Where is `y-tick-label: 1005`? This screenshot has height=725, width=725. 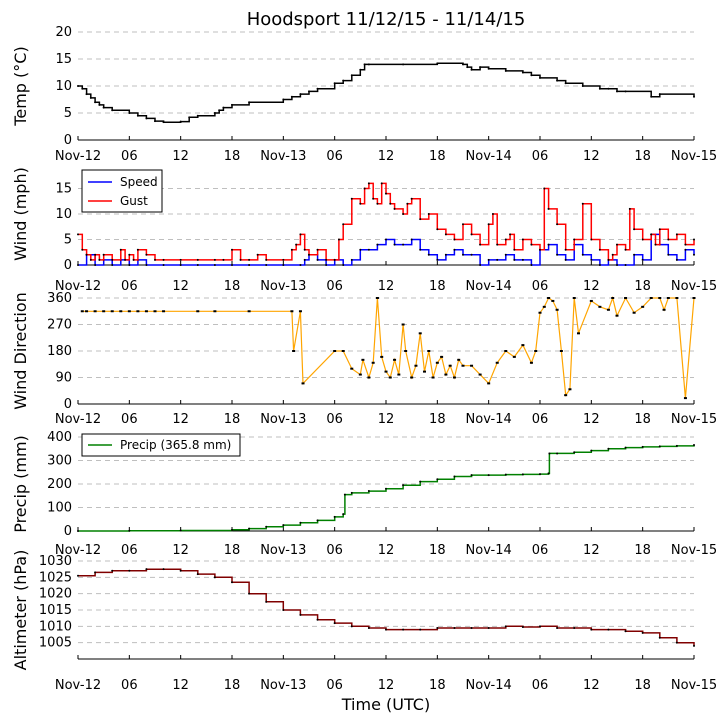
y-tick-label: 1005 is located at coordinates (55, 643).